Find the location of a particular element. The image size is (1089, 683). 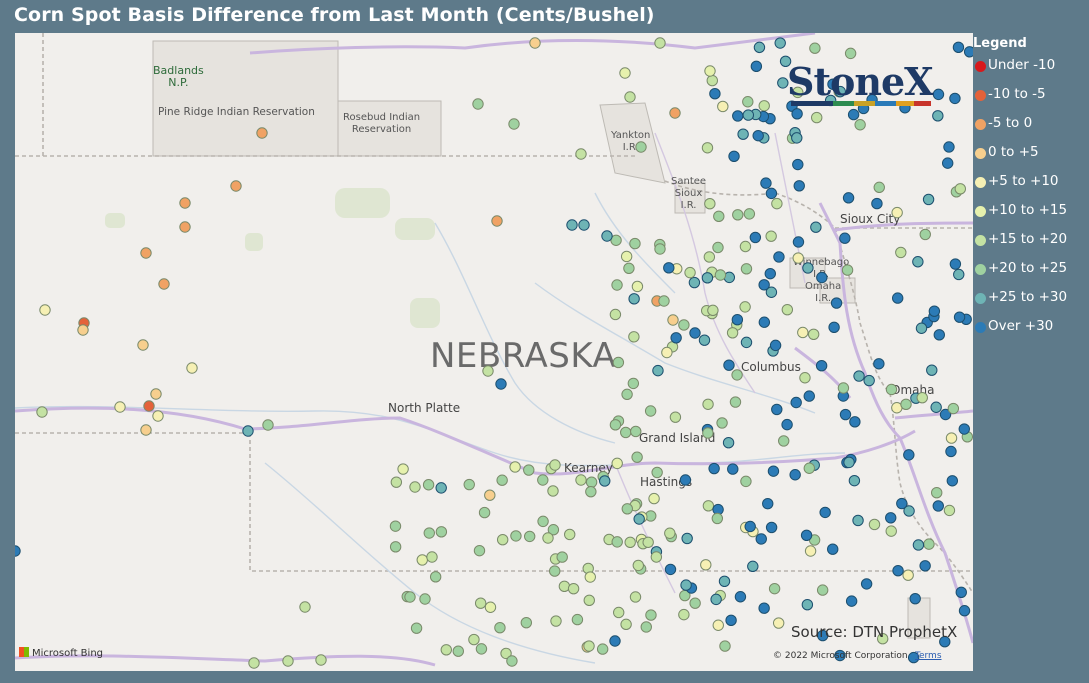

legend-item: 0 to +5 is located at coordinates (1031, 155).